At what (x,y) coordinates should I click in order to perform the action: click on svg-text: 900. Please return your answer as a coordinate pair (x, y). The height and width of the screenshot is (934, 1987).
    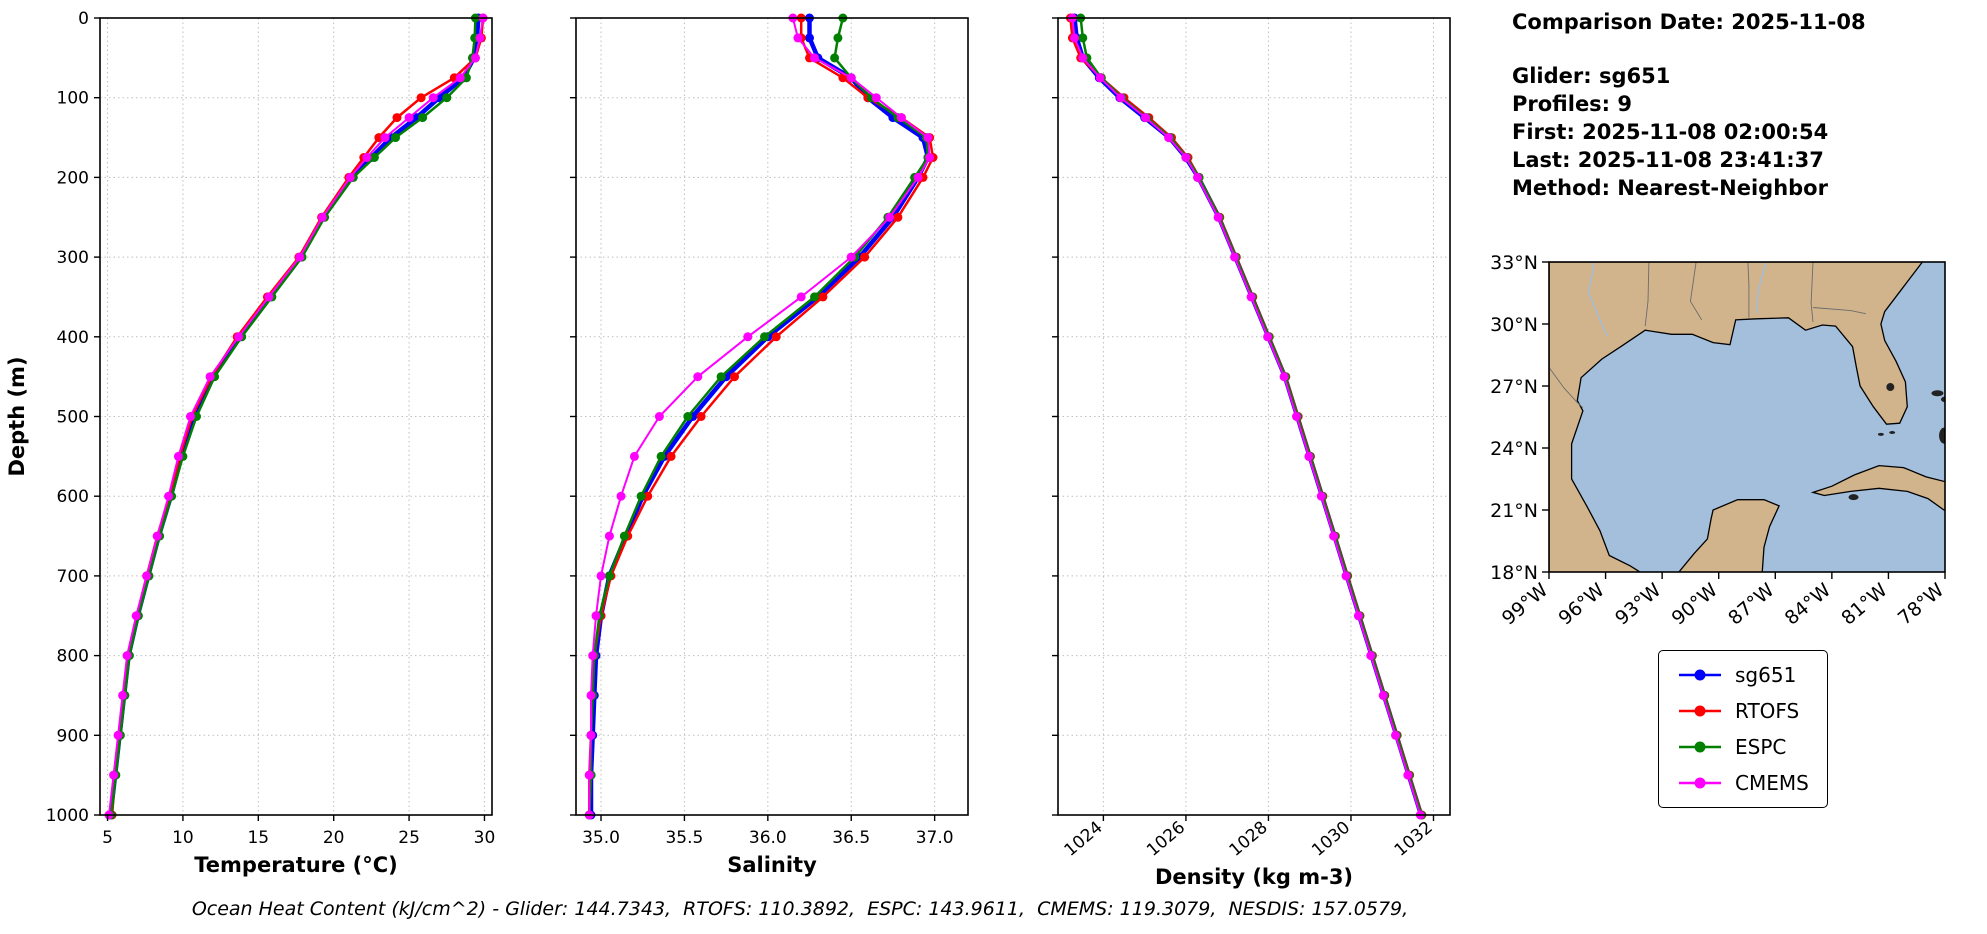
    Looking at the image, I should click on (73, 736).